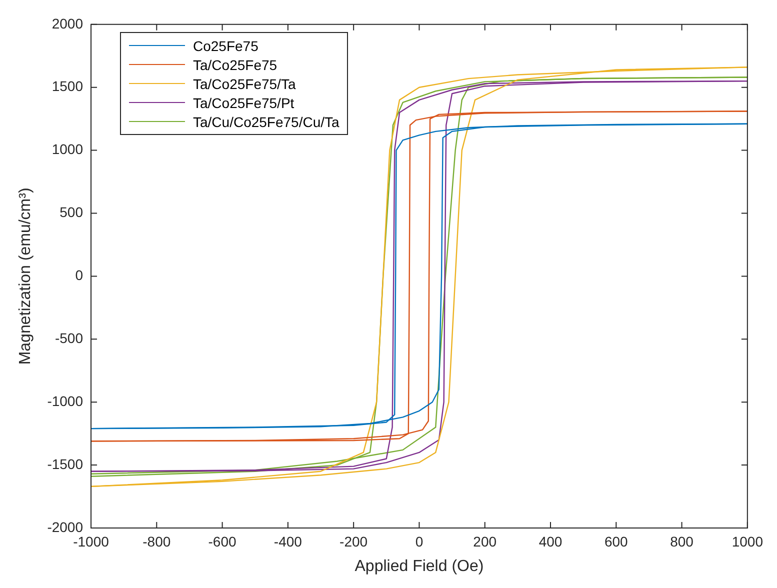 The image size is (777, 588). I want to click on x-tick-label: -400, so click(288, 541).